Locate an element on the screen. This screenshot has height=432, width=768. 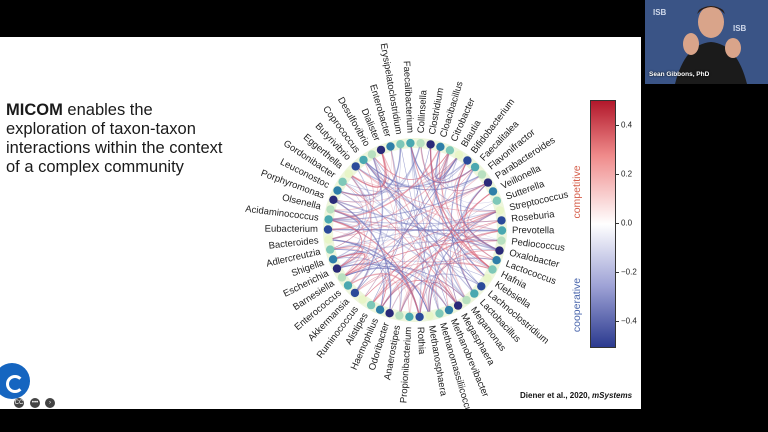
colorbar-label-competitive: competitive is located at coordinates (577, 192).